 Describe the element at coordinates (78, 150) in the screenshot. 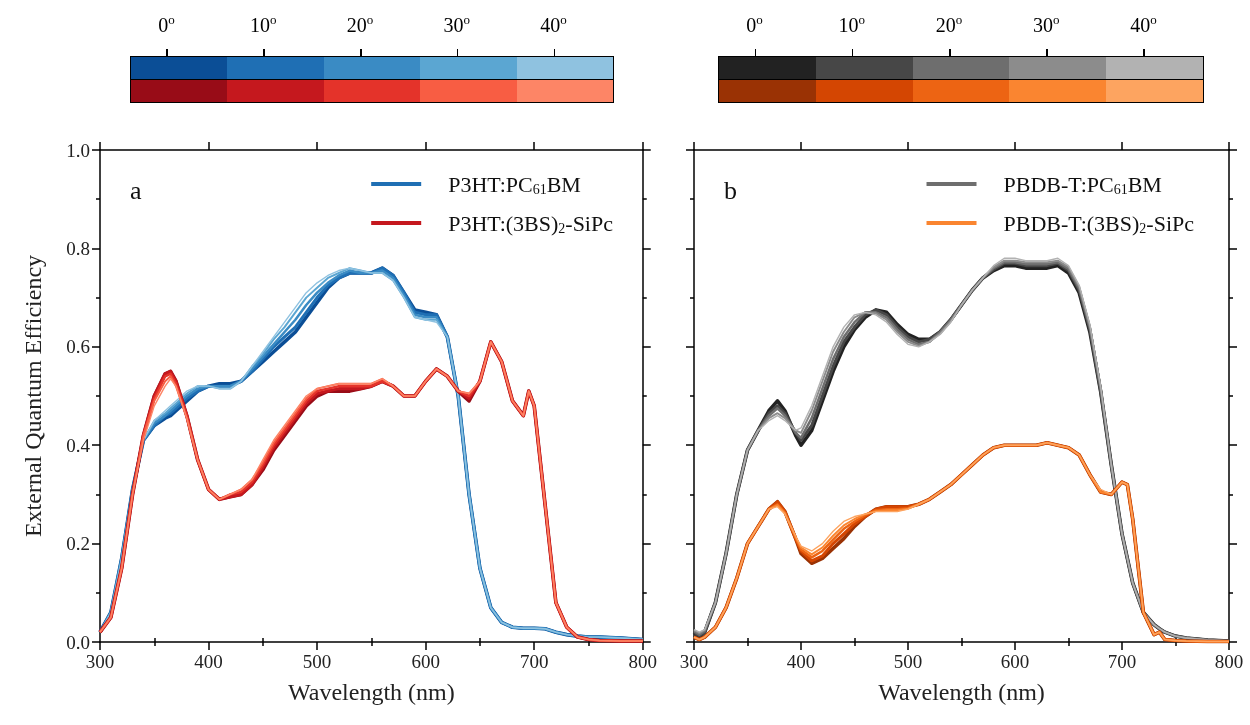

I see `y-tick-label: 1.0` at that location.